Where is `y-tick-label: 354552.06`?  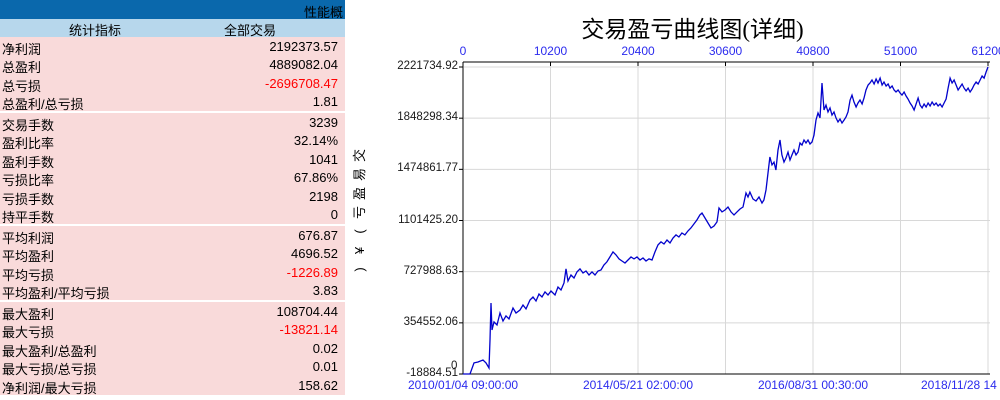 y-tick-label: 354552.06 is located at coordinates (430, 321).